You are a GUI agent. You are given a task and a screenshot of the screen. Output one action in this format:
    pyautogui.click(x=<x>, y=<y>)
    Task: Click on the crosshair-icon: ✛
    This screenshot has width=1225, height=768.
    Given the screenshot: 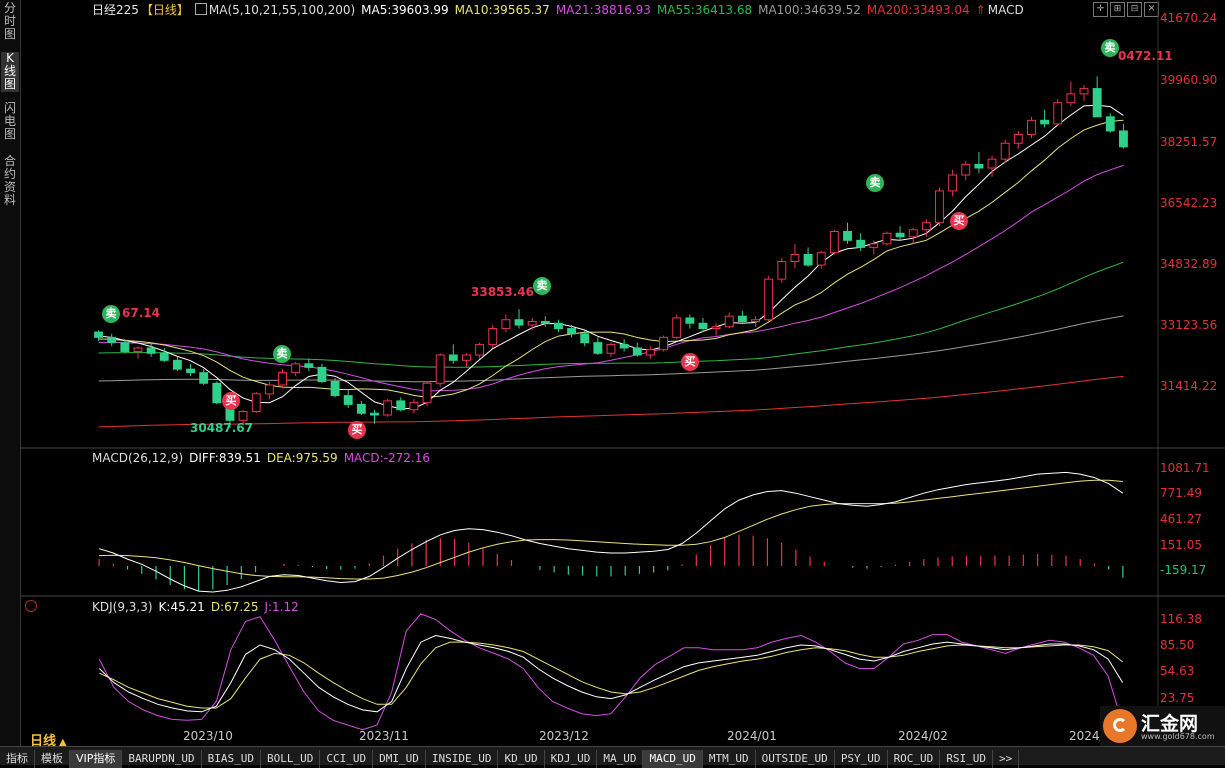 What is the action you would take?
    pyautogui.click(x=1100, y=9)
    